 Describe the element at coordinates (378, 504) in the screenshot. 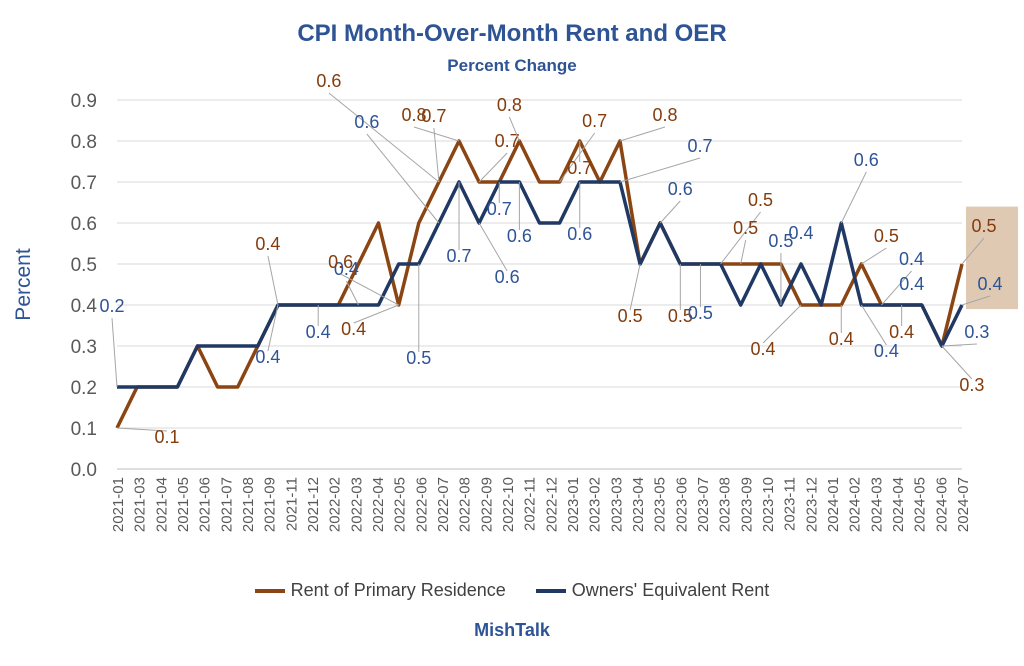

I see `x-tick-label: 2022-04` at that location.